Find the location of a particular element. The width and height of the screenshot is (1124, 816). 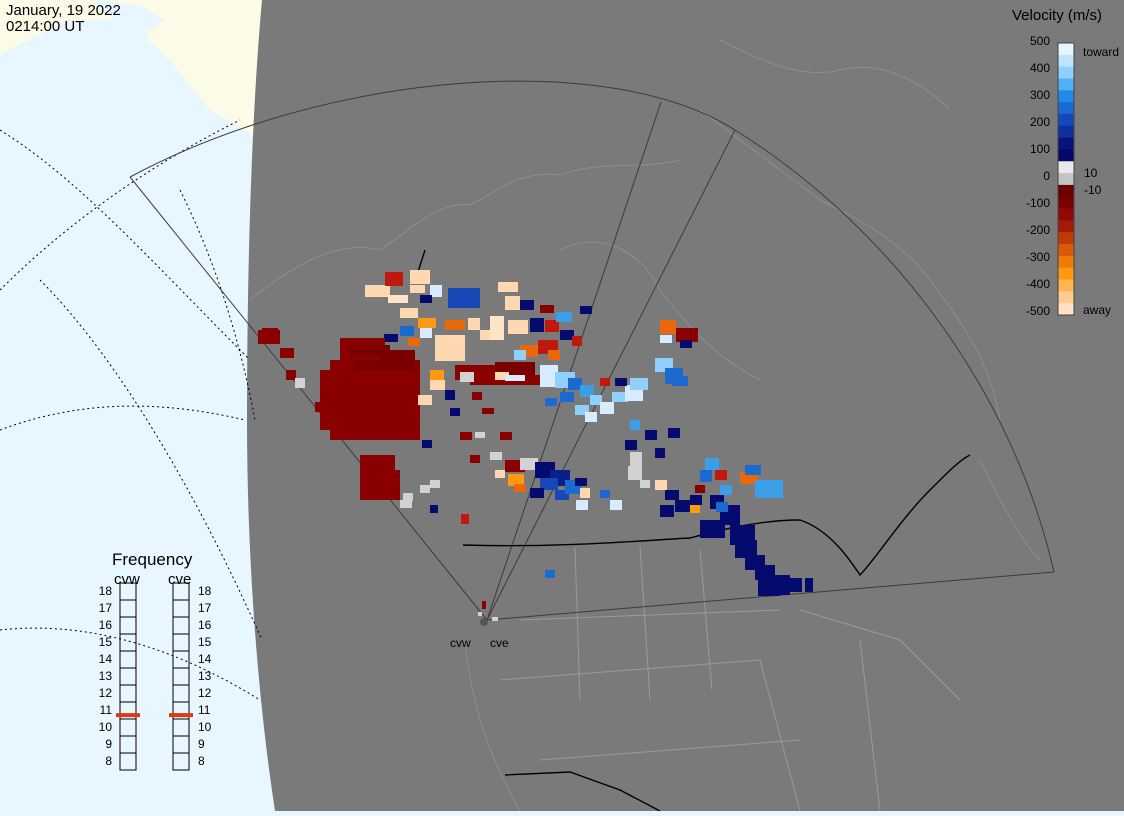

colorbar-tick-label: -400 is located at coordinates (1038, 284).